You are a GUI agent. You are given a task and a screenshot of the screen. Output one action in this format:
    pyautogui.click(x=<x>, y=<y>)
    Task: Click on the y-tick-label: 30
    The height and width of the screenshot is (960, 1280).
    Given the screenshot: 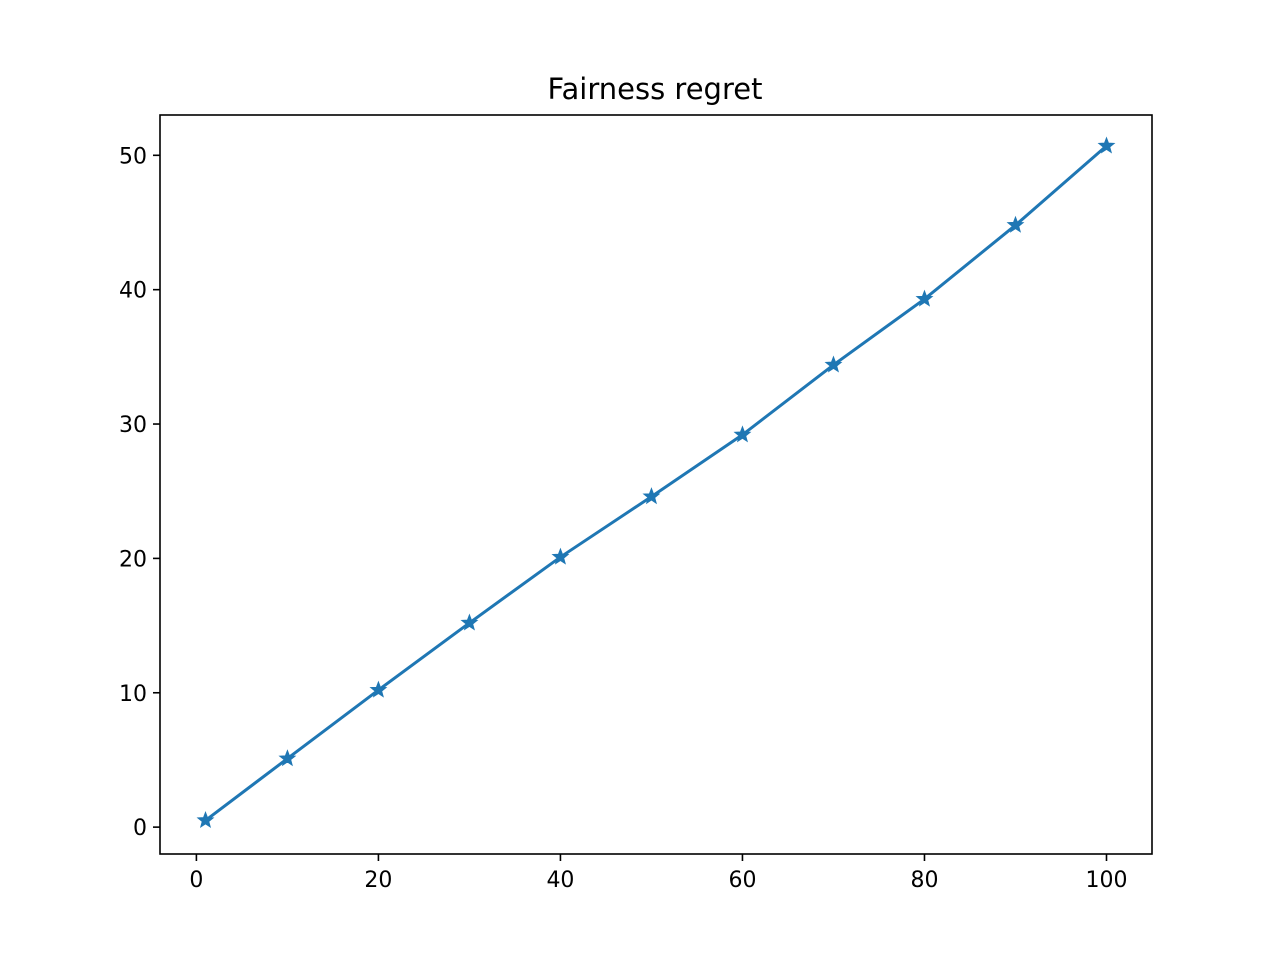 What is the action you would take?
    pyautogui.click(x=133, y=425)
    